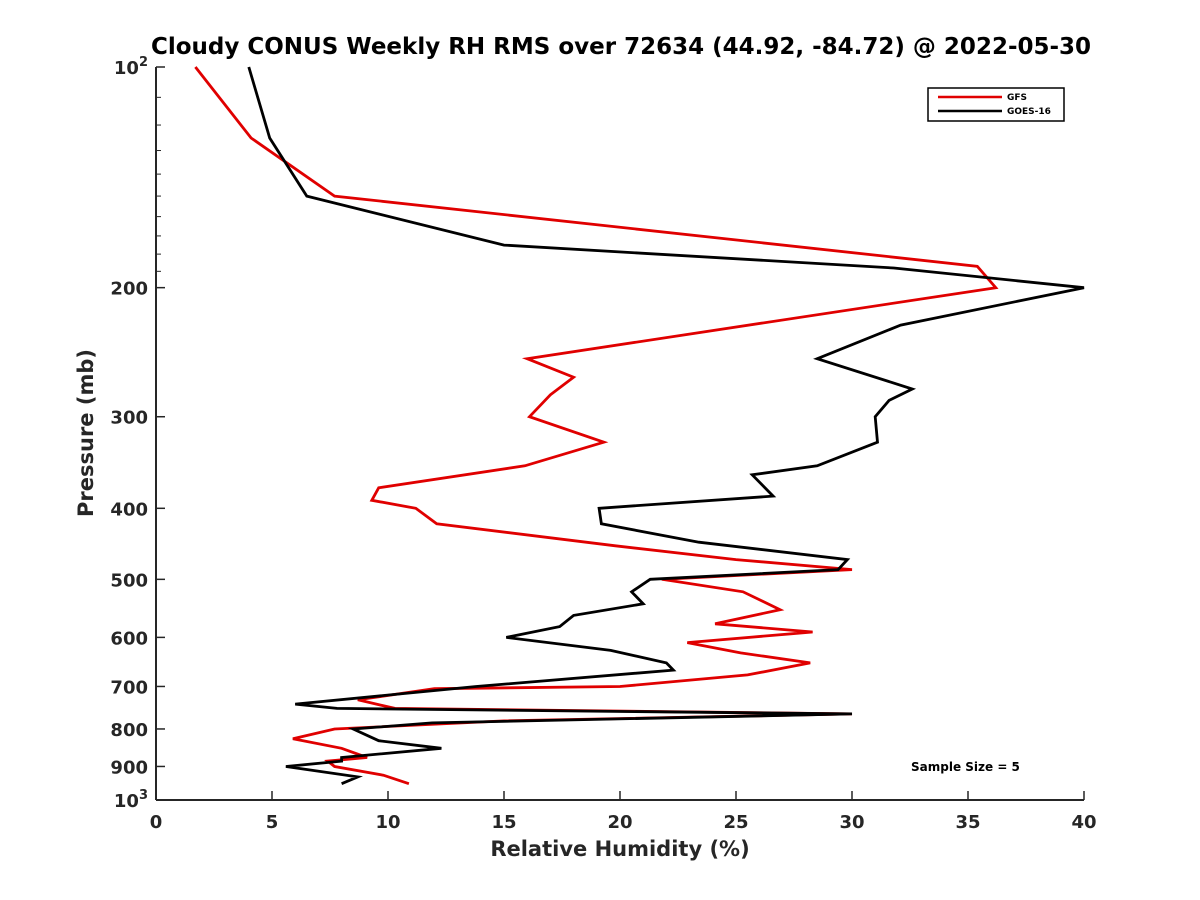 The image size is (1200, 900). I want to click on x-tick-label: 5, so click(272, 822).